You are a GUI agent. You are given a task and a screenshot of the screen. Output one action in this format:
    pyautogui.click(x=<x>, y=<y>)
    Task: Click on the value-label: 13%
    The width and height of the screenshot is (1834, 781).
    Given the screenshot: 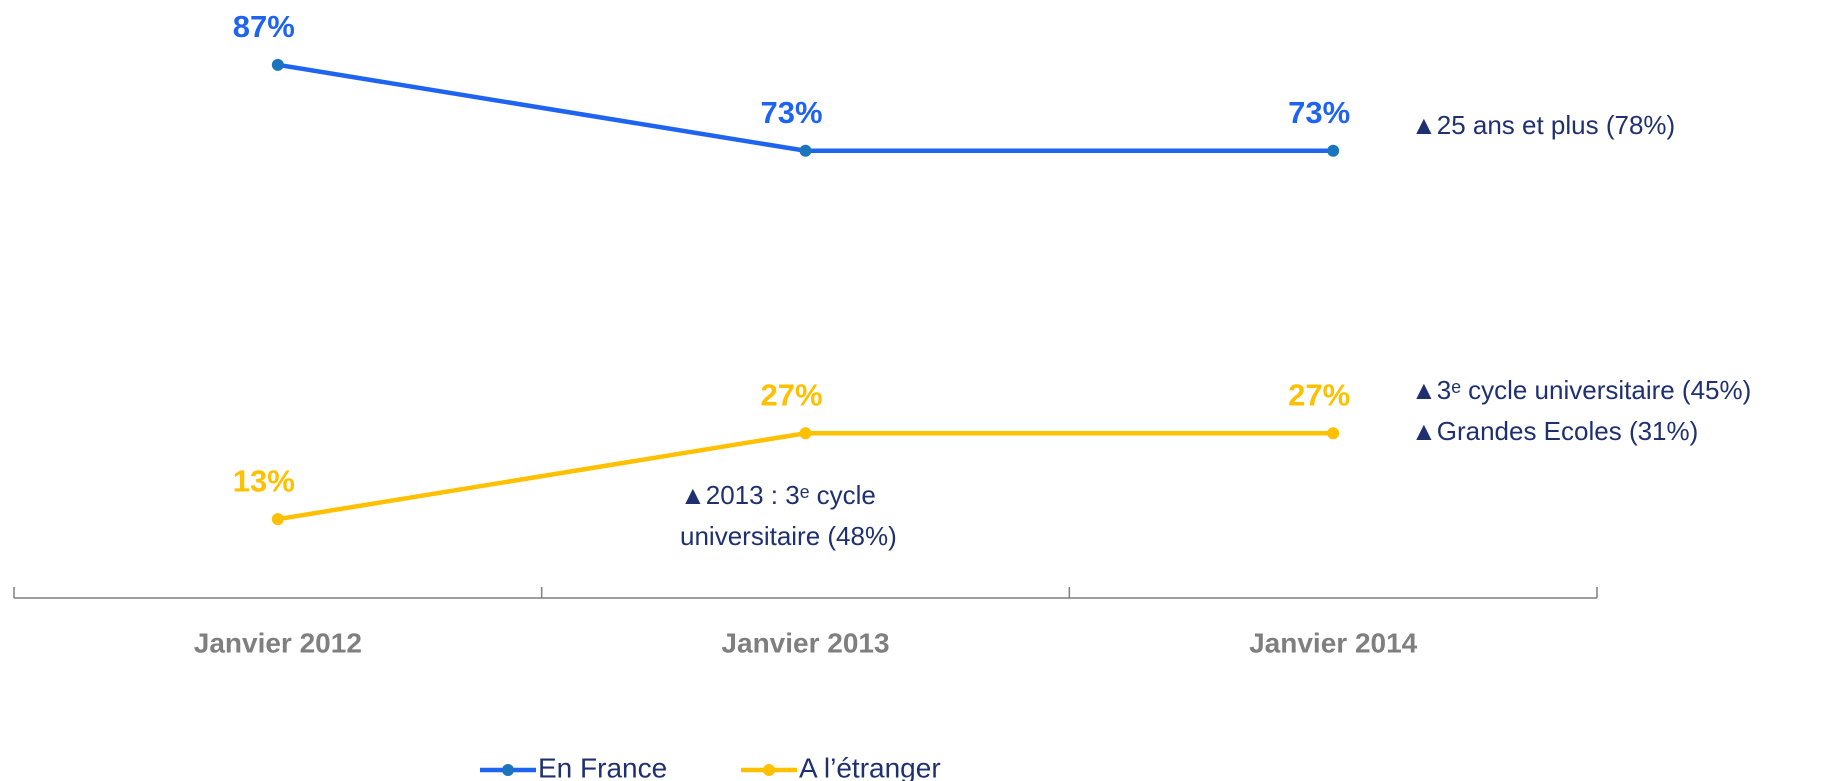 What is the action you would take?
    pyautogui.click(x=264, y=480)
    